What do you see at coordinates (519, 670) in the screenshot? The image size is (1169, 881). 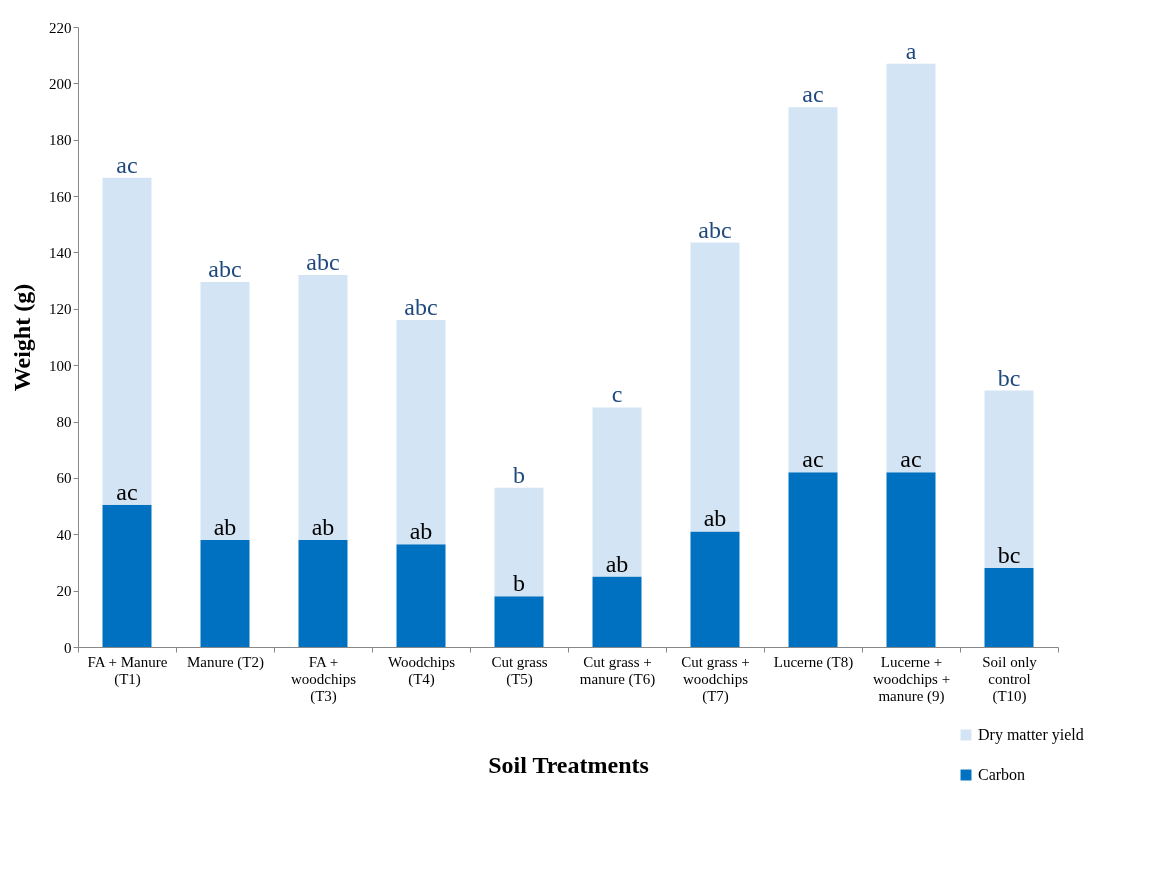 I see `x-tick-label: Cut grass (T5)` at bounding box center [519, 670].